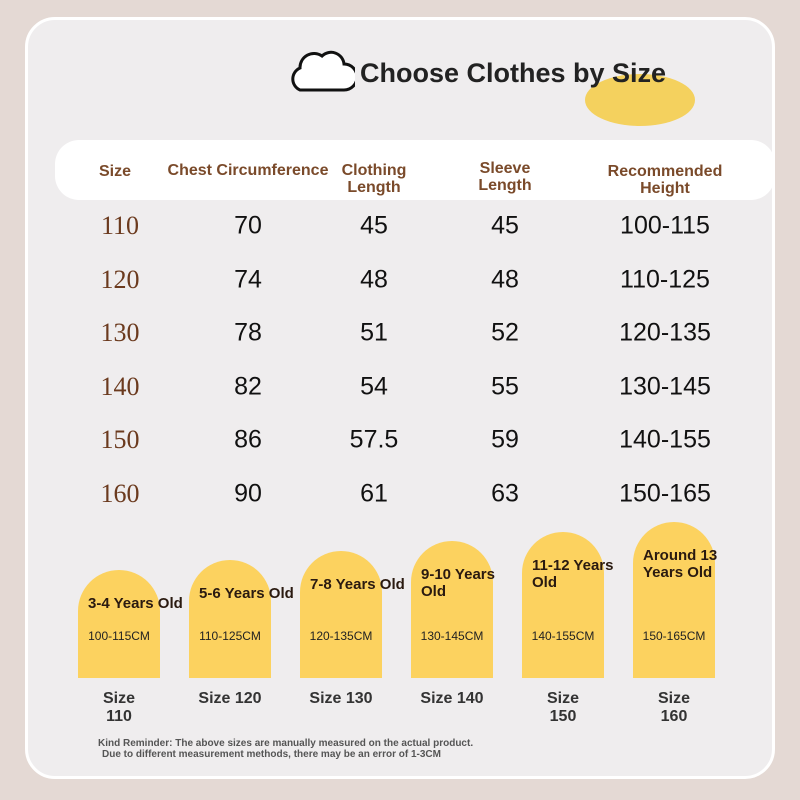  I want to click on table-cell: 120, so click(120, 279).